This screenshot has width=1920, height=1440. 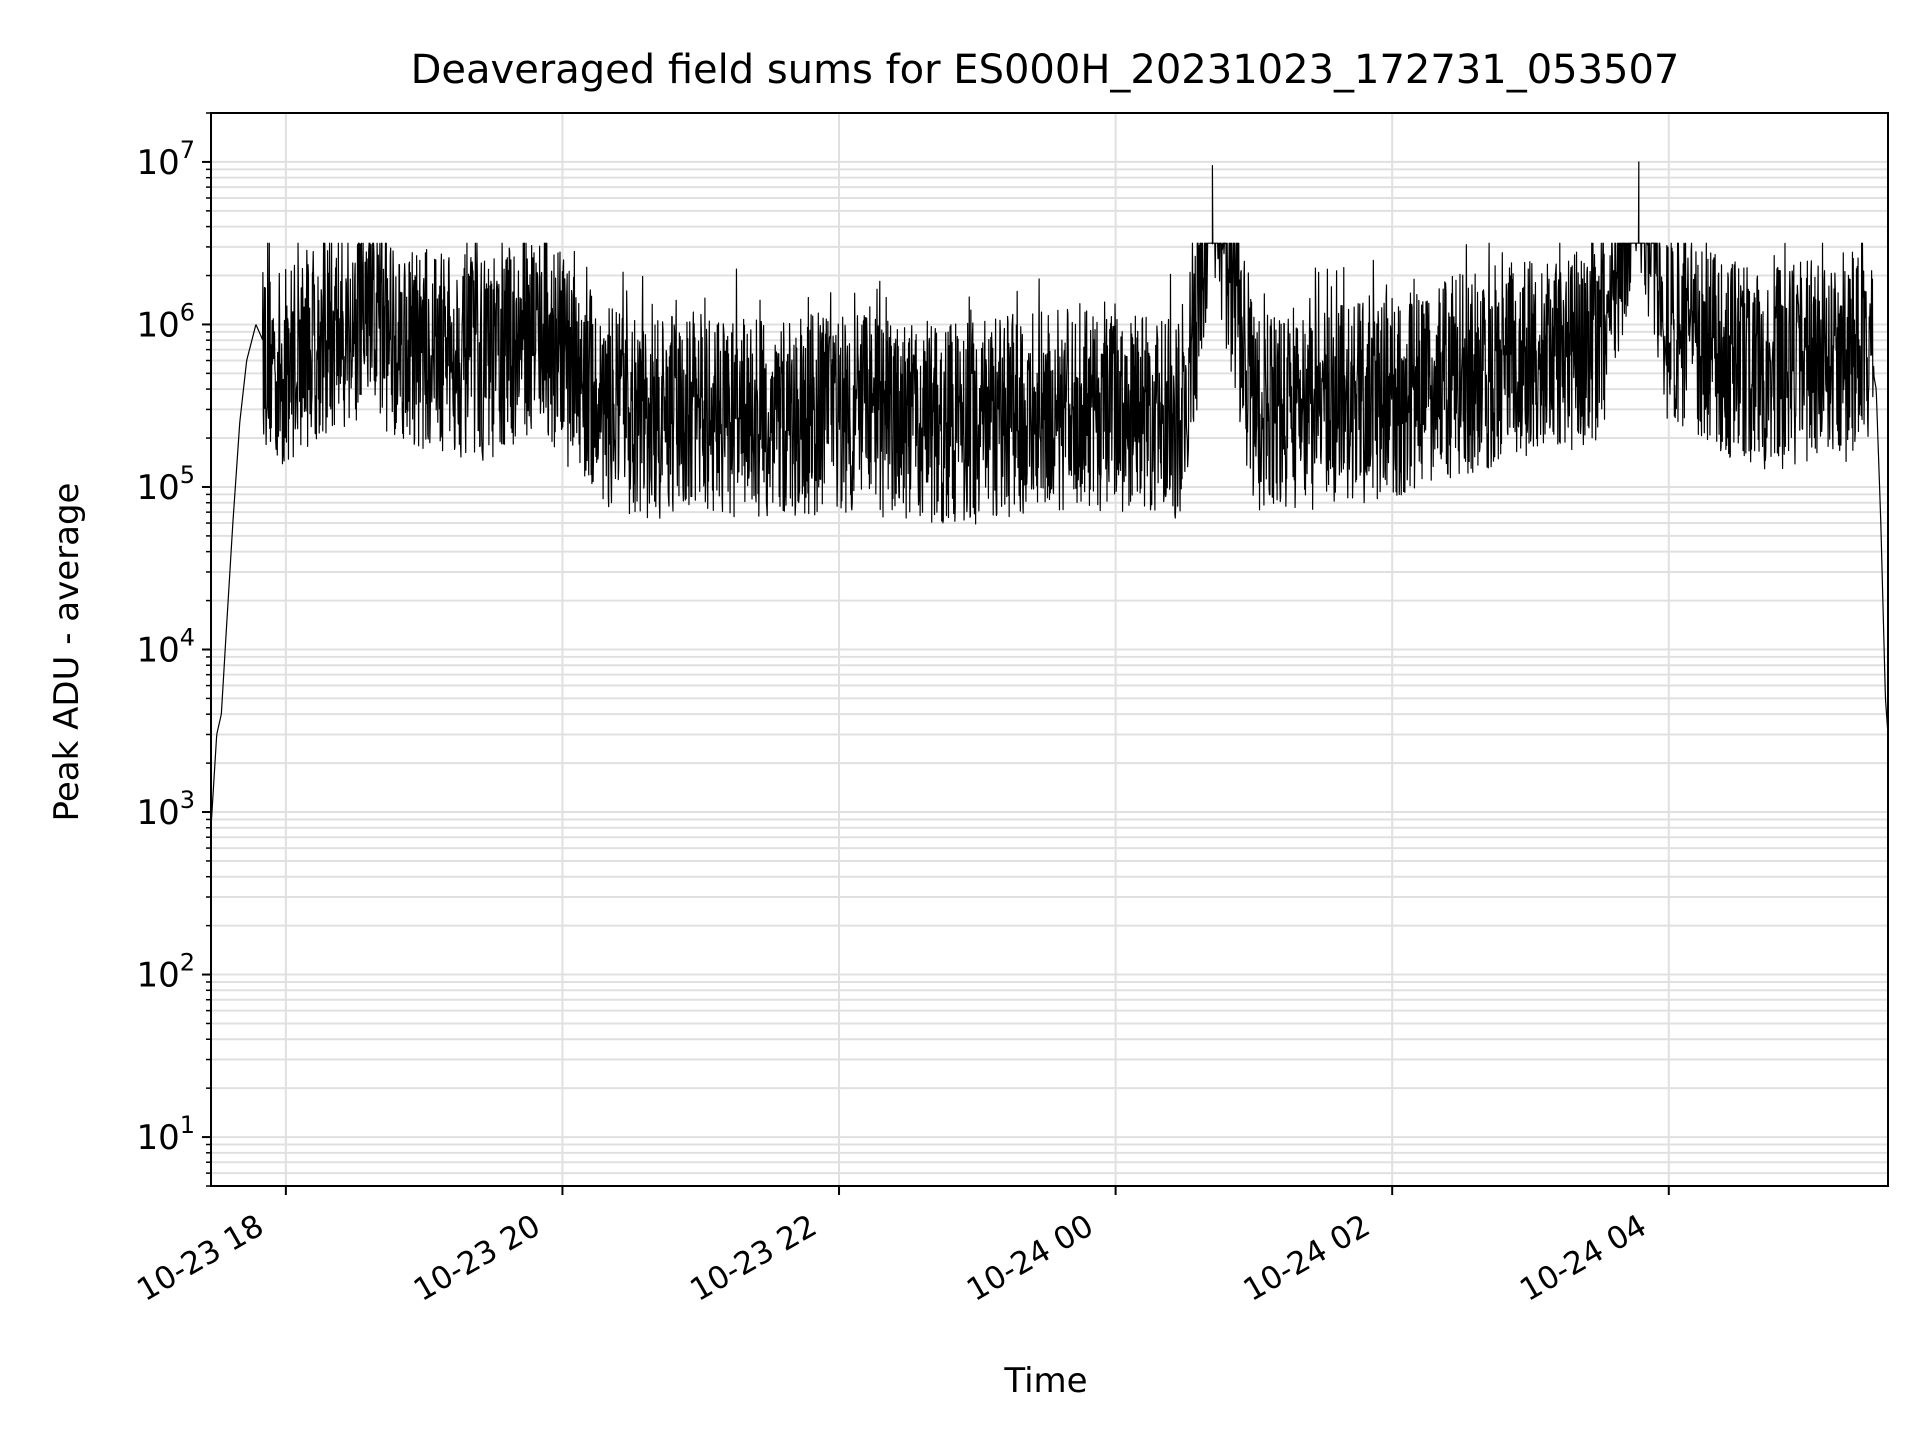 What do you see at coordinates (1045, 1381) in the screenshot?
I see `x-axis-label: Time` at bounding box center [1045, 1381].